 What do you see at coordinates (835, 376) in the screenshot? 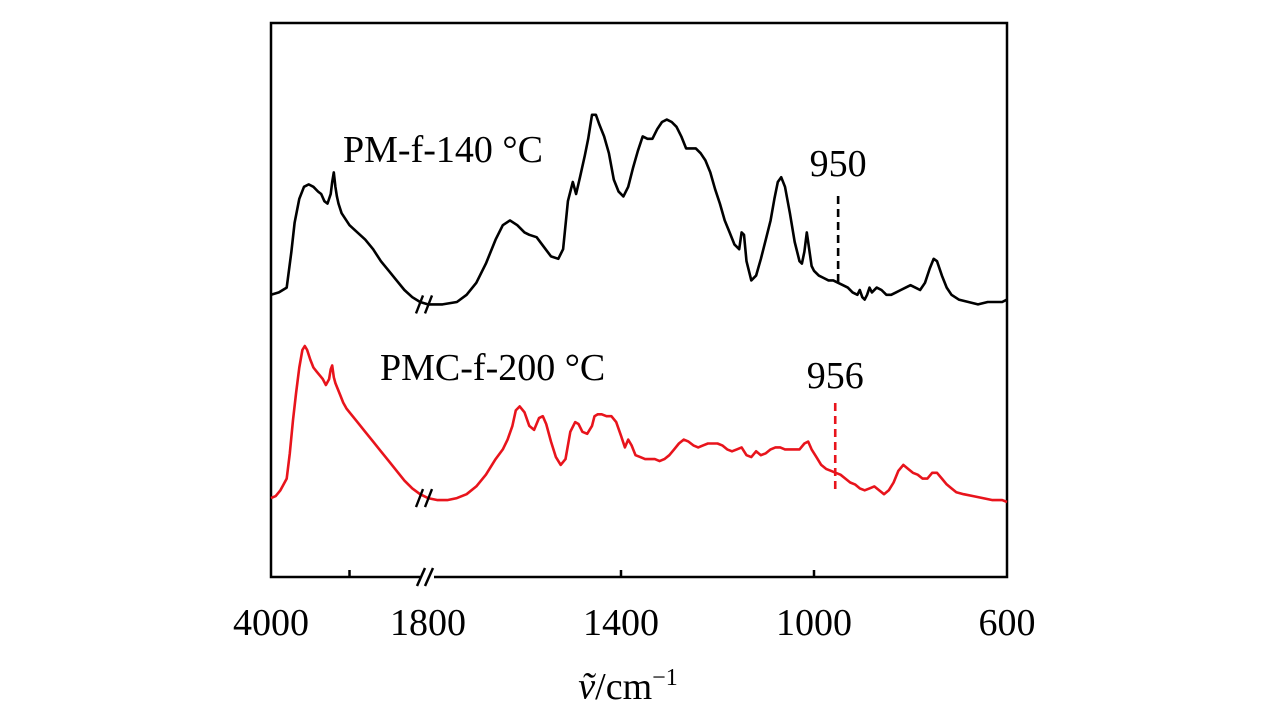
I see `peak-label-956: 956` at bounding box center [835, 376].